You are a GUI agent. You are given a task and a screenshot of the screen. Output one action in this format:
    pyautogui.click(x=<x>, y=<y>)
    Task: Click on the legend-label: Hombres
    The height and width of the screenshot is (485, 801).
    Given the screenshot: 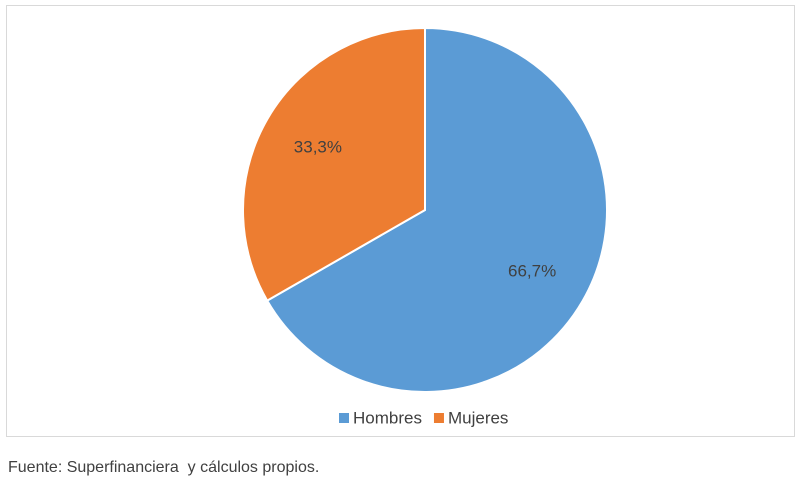 What is the action you would take?
    pyautogui.click(x=387, y=417)
    